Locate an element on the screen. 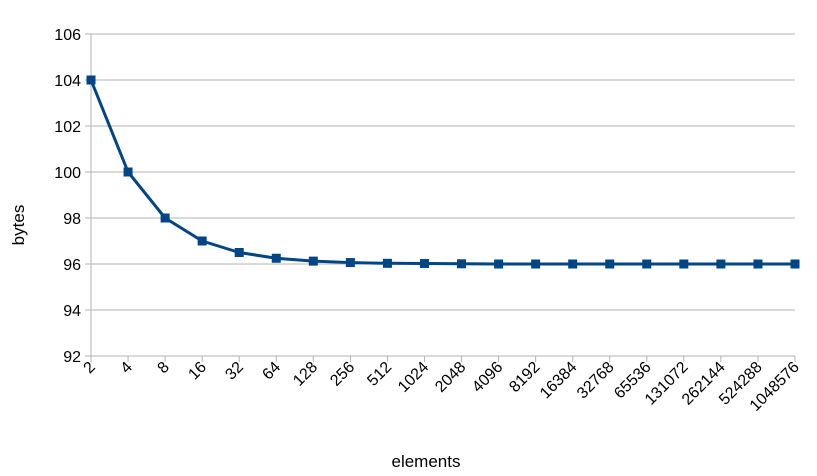 The height and width of the screenshot is (476, 817). y-axis-title: bytes is located at coordinates (18, 225).